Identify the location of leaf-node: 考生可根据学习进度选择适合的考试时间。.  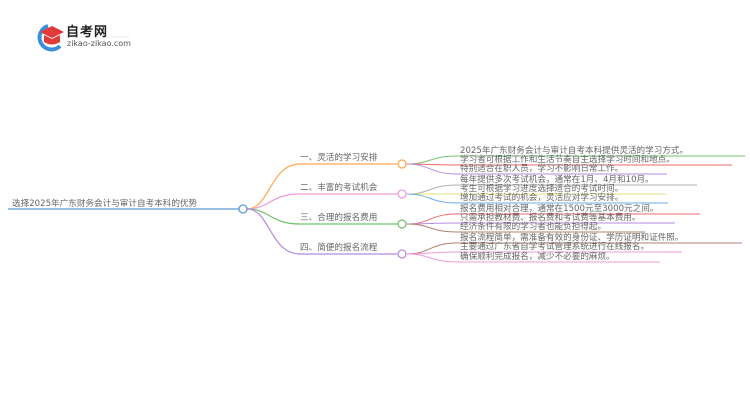
(542, 189).